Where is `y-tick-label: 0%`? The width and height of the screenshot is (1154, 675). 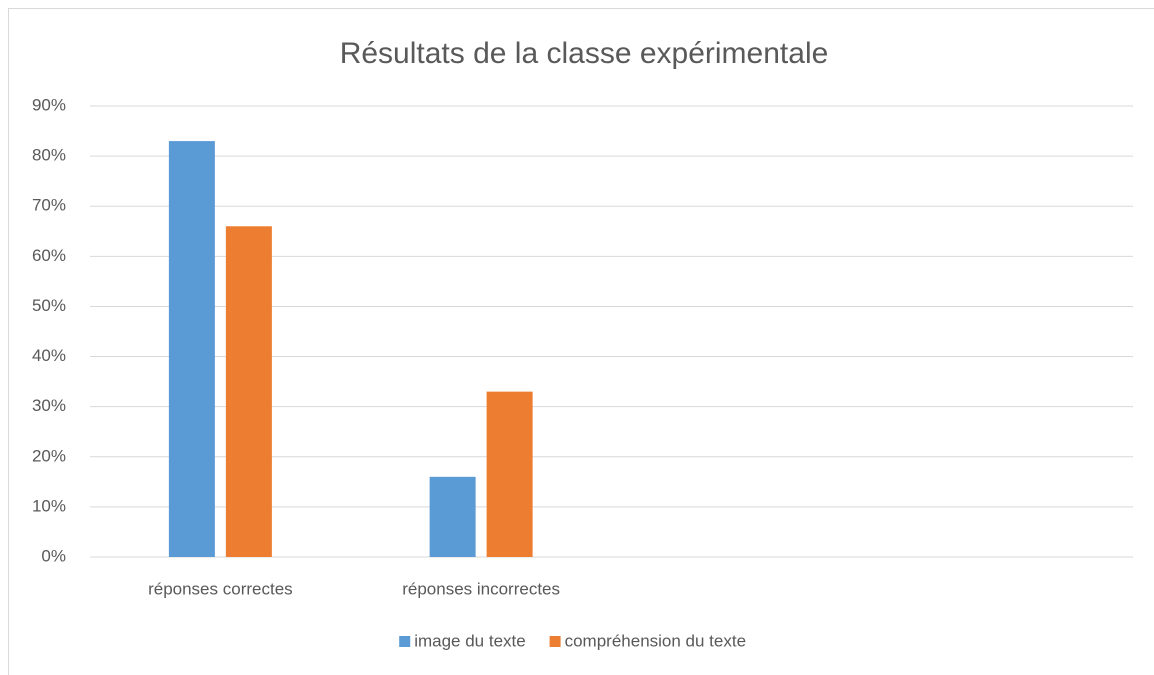 y-tick-label: 0% is located at coordinates (53, 555).